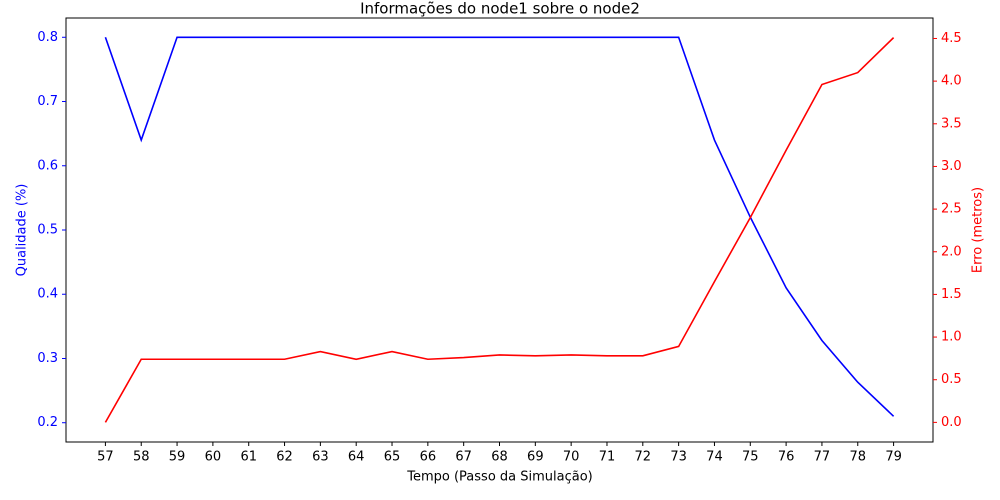  Describe the element at coordinates (356, 457) in the screenshot. I see `x-tick-label: 64` at that location.